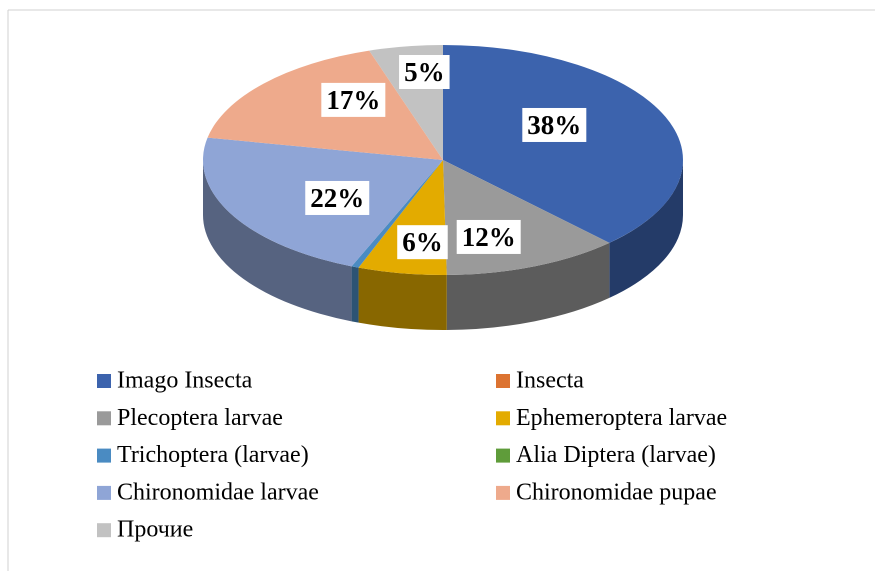 This screenshot has width=875, height=571. I want to click on data-label: 6%, so click(422, 242).